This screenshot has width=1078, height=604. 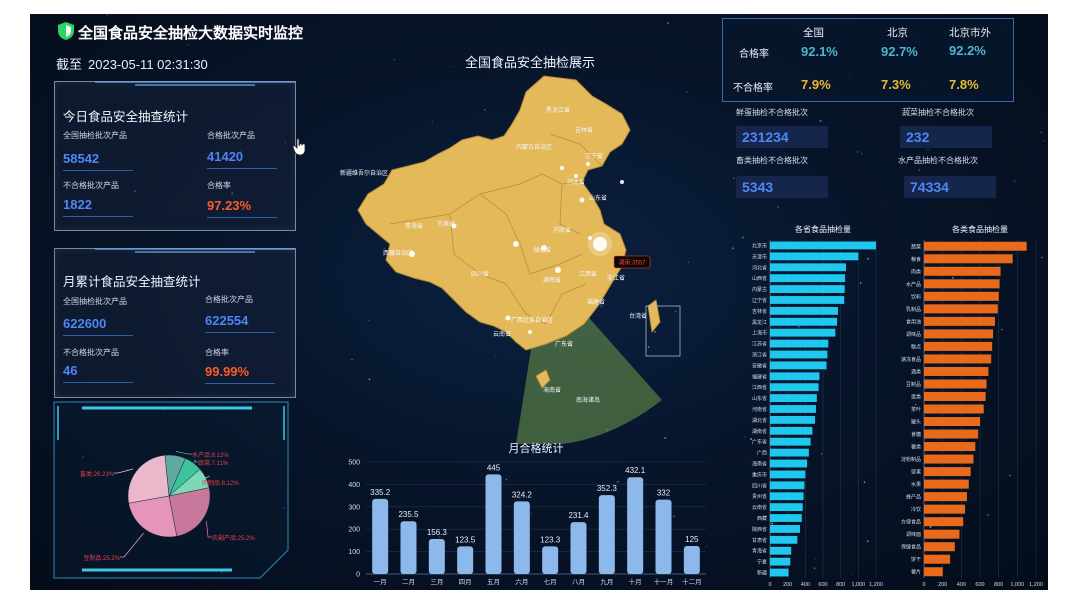 I want to click on today-pass-label: 合格批次产品, so click(x=231, y=135).